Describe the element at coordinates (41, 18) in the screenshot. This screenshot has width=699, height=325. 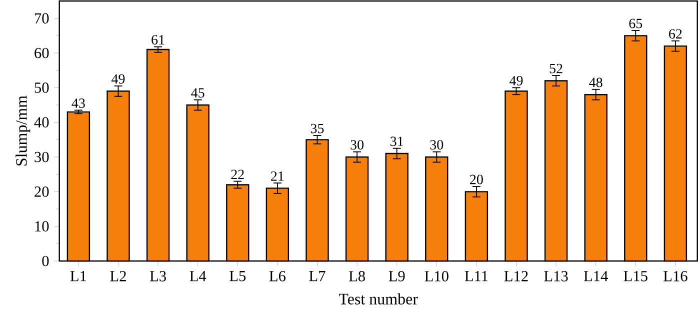
I see `y-tick-label: 70` at that location.